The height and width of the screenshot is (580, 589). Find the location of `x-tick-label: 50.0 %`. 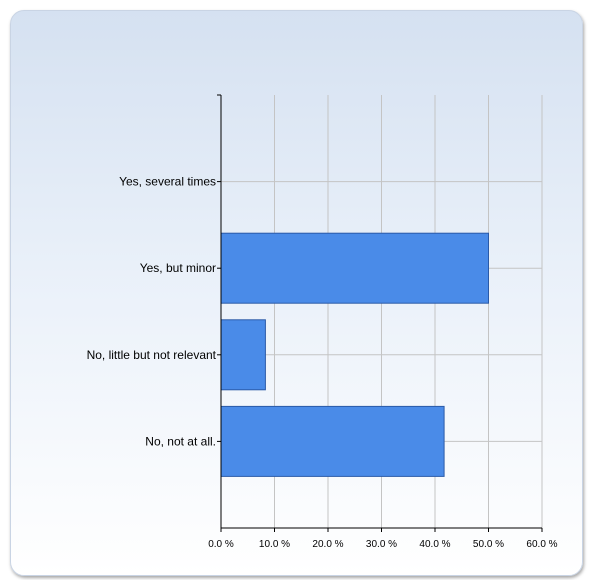

x-tick-label: 50.0 % is located at coordinates (488, 544).